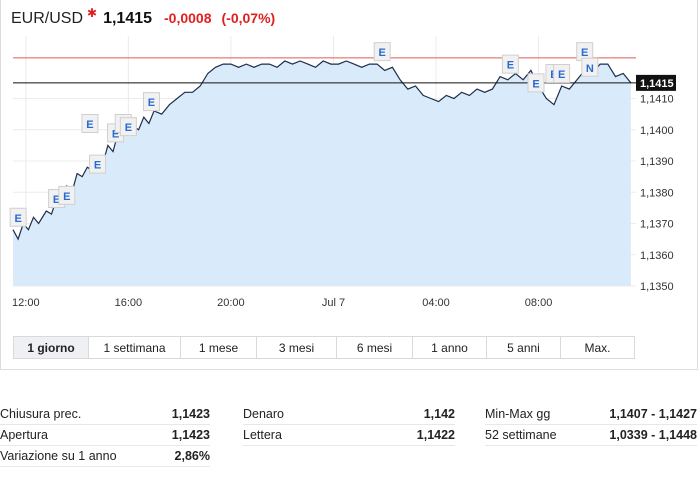 The image size is (700, 495). Describe the element at coordinates (521, 435) in the screenshot. I see `stat-label: 52 settimane` at that location.